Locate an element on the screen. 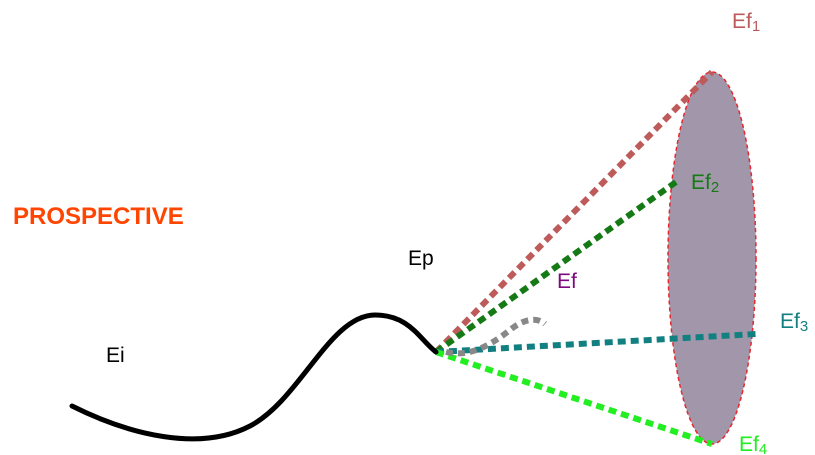 The width and height of the screenshot is (815, 455). label-ef: Ef is located at coordinates (567, 281).